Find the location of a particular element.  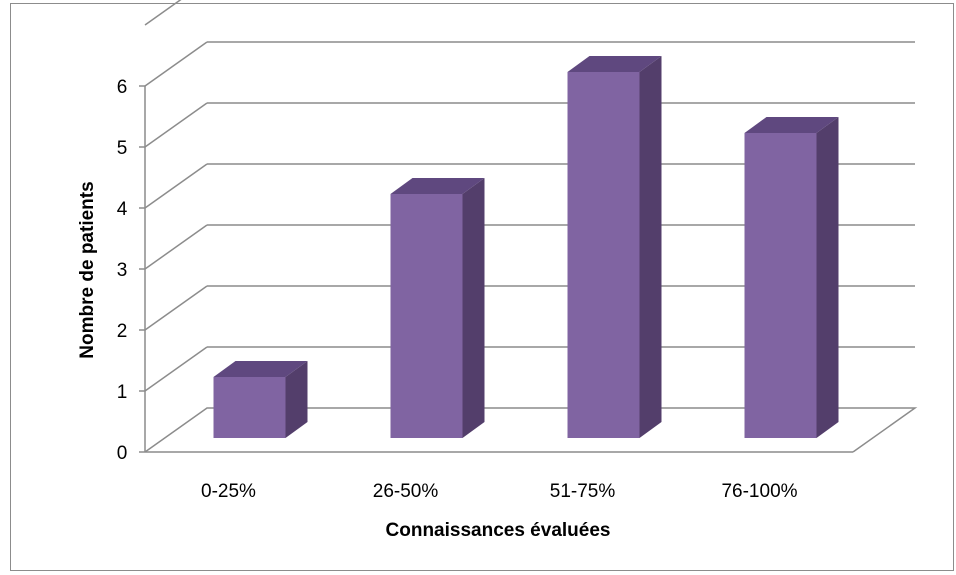

y-axis-title: Nombre de patients is located at coordinates (87, 269).